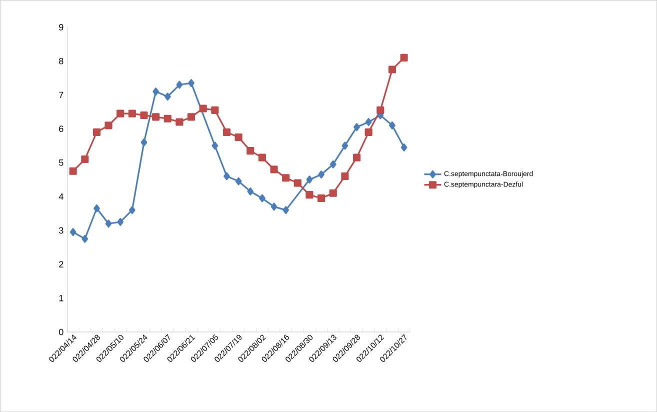 Image resolution: width=657 pixels, height=412 pixels. Describe the element at coordinates (61, 196) in the screenshot. I see `y-tick-label: 4` at that location.